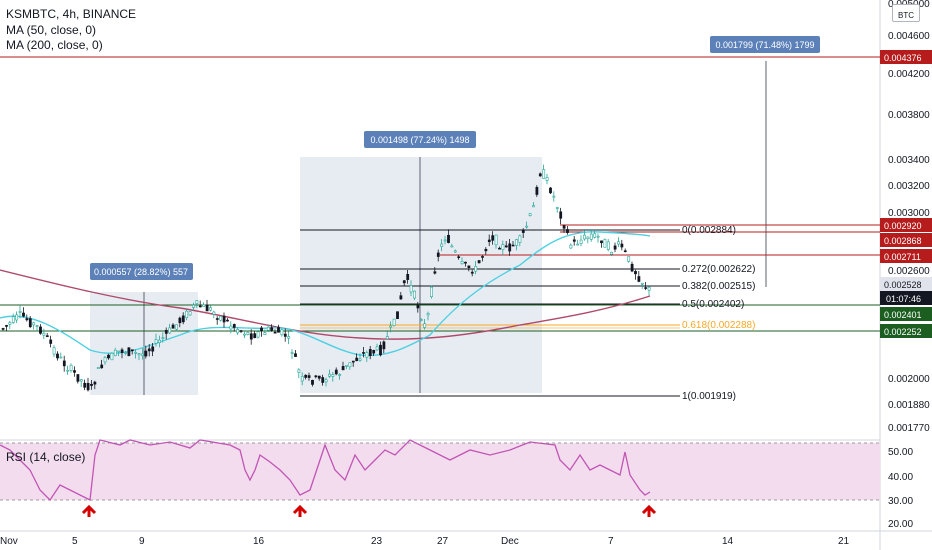 This screenshot has width=932, height=550. What do you see at coordinates (764, 45) in the screenshot?
I see `measure-box-3-label: 0.001799 (71.48%) 1799` at bounding box center [764, 45].